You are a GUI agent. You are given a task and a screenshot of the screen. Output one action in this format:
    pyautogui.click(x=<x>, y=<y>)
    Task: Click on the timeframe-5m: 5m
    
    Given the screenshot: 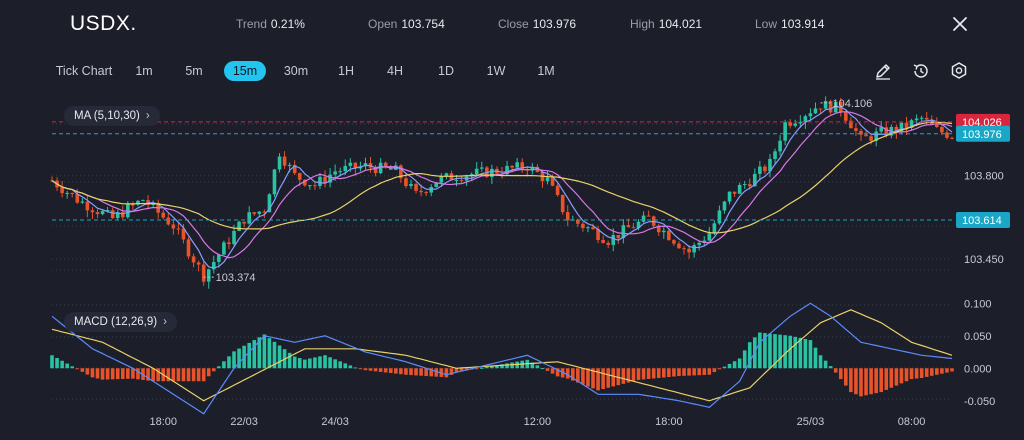 What is the action you would take?
    pyautogui.click(x=194, y=71)
    